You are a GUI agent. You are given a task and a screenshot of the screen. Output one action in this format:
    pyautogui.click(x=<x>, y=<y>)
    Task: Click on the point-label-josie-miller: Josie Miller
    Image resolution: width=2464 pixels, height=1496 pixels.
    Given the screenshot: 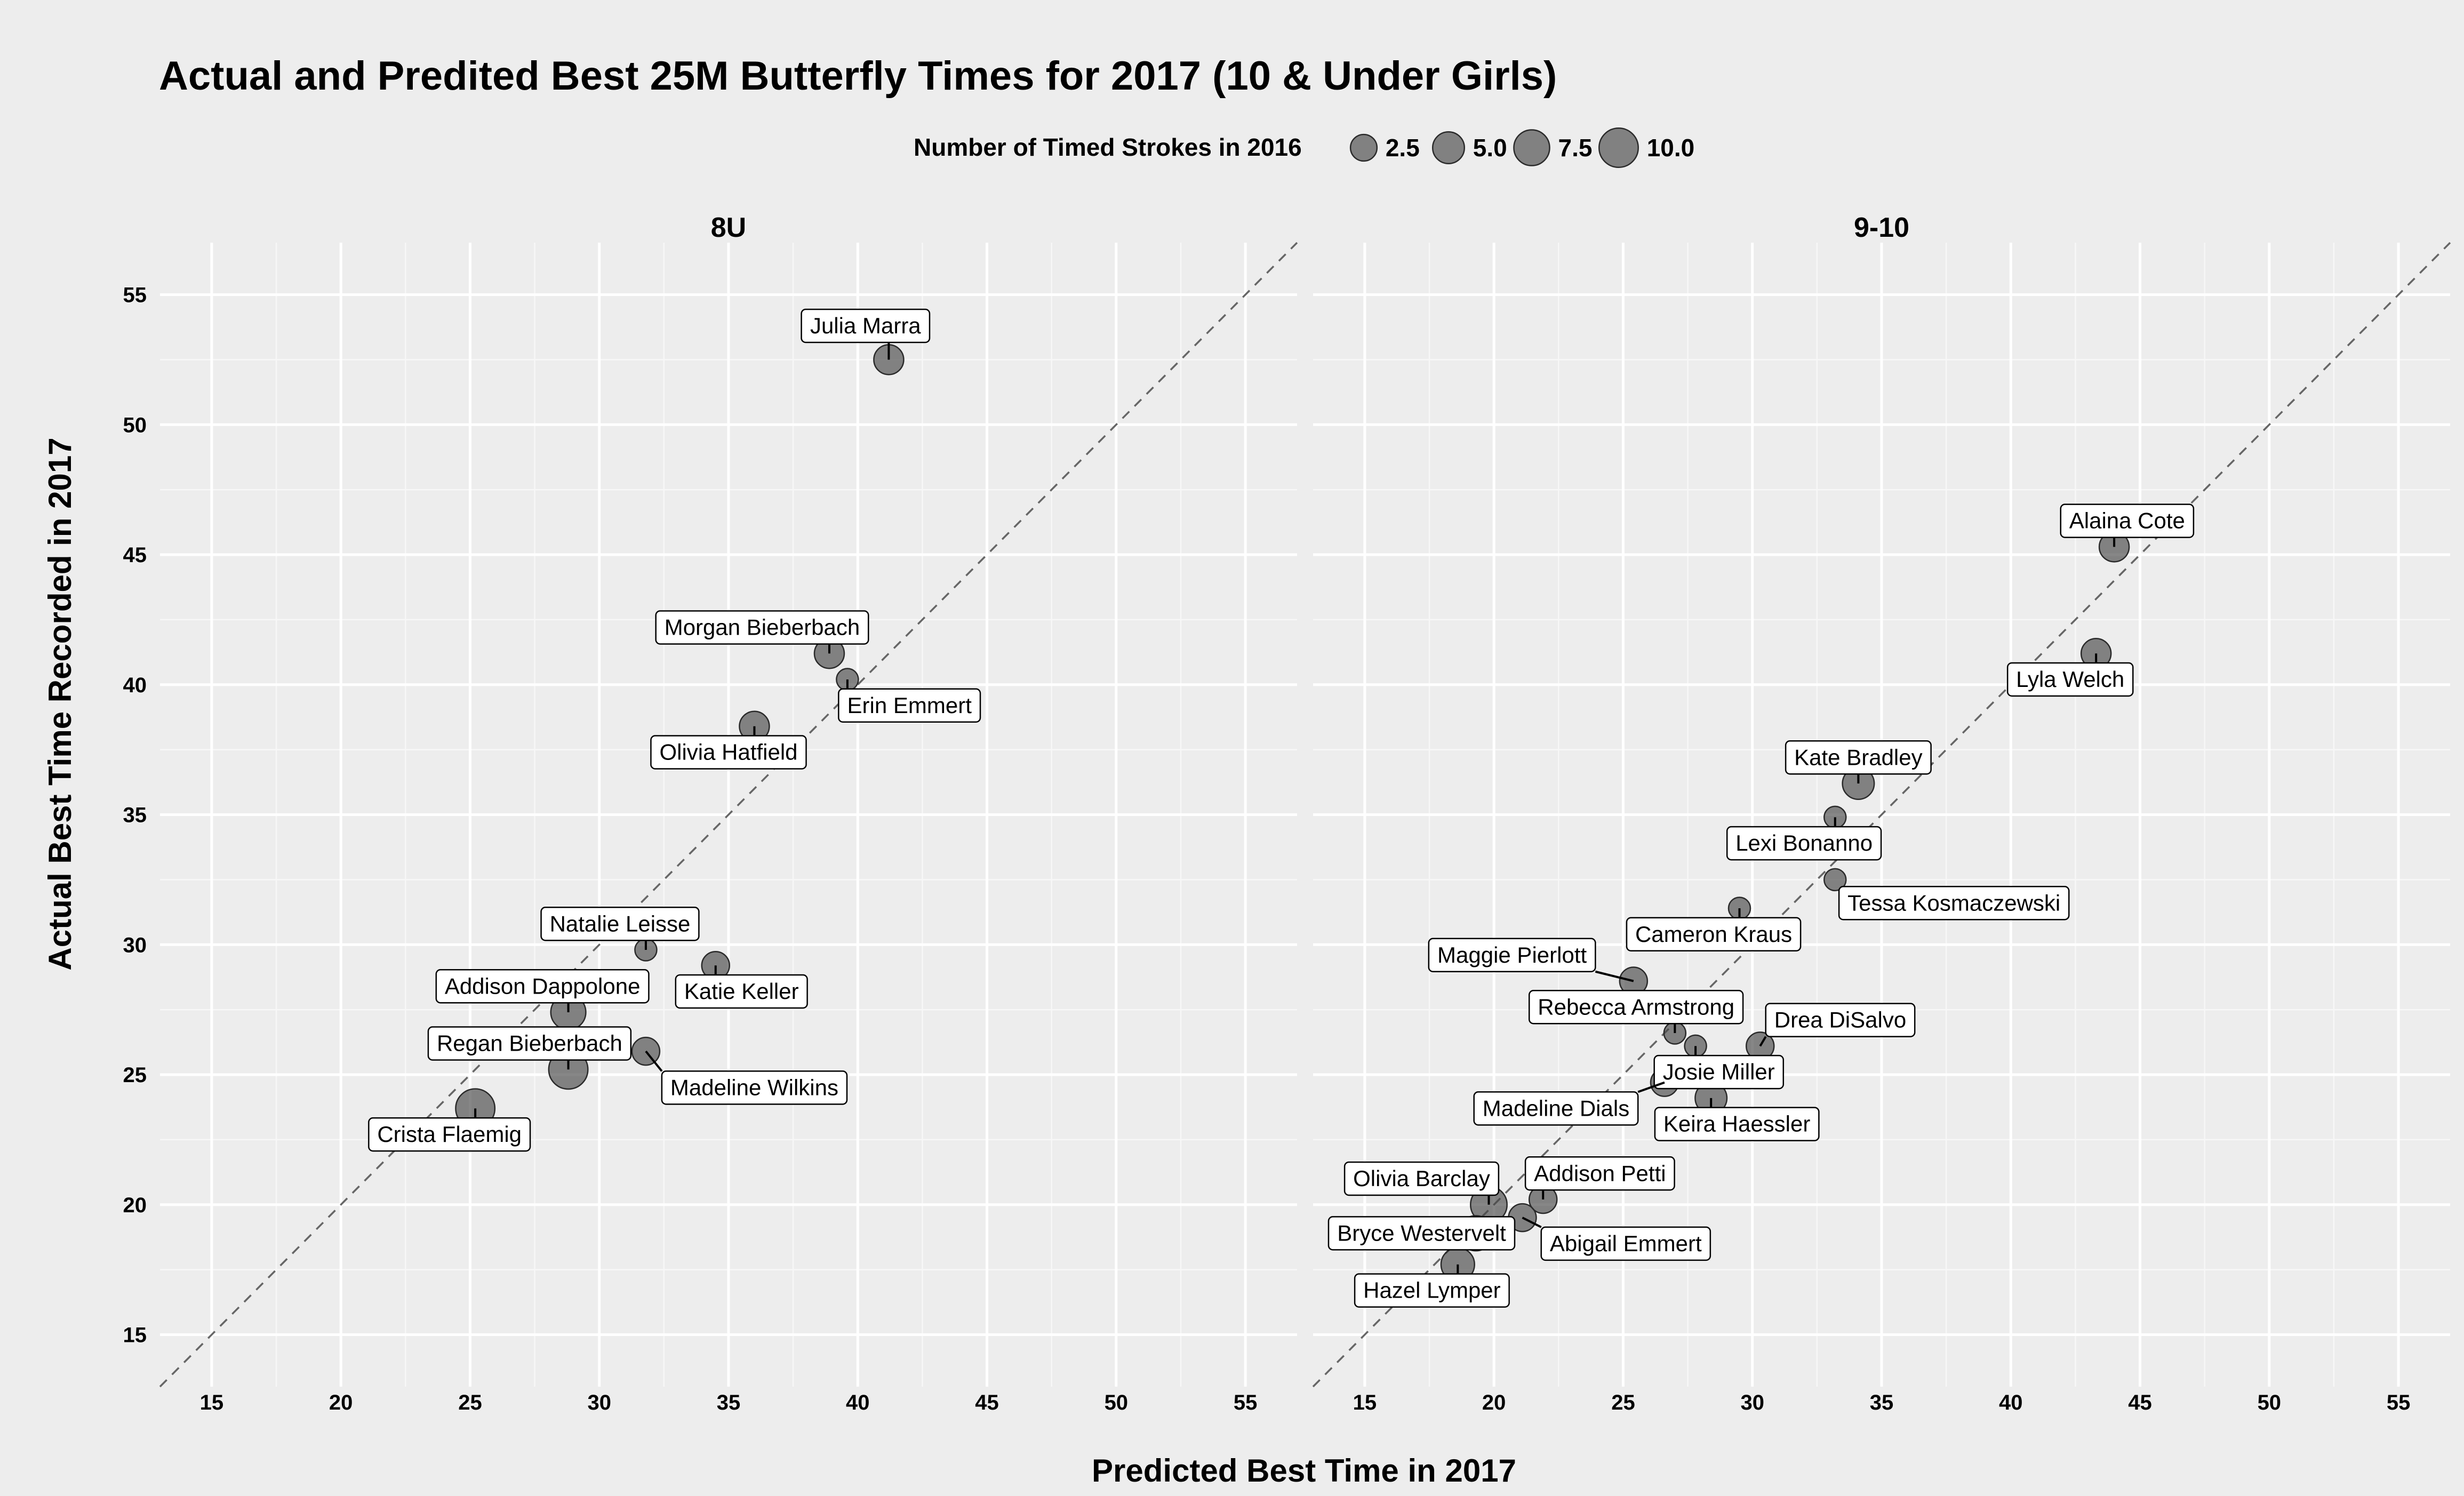 What is the action you would take?
    pyautogui.click(x=1719, y=1071)
    